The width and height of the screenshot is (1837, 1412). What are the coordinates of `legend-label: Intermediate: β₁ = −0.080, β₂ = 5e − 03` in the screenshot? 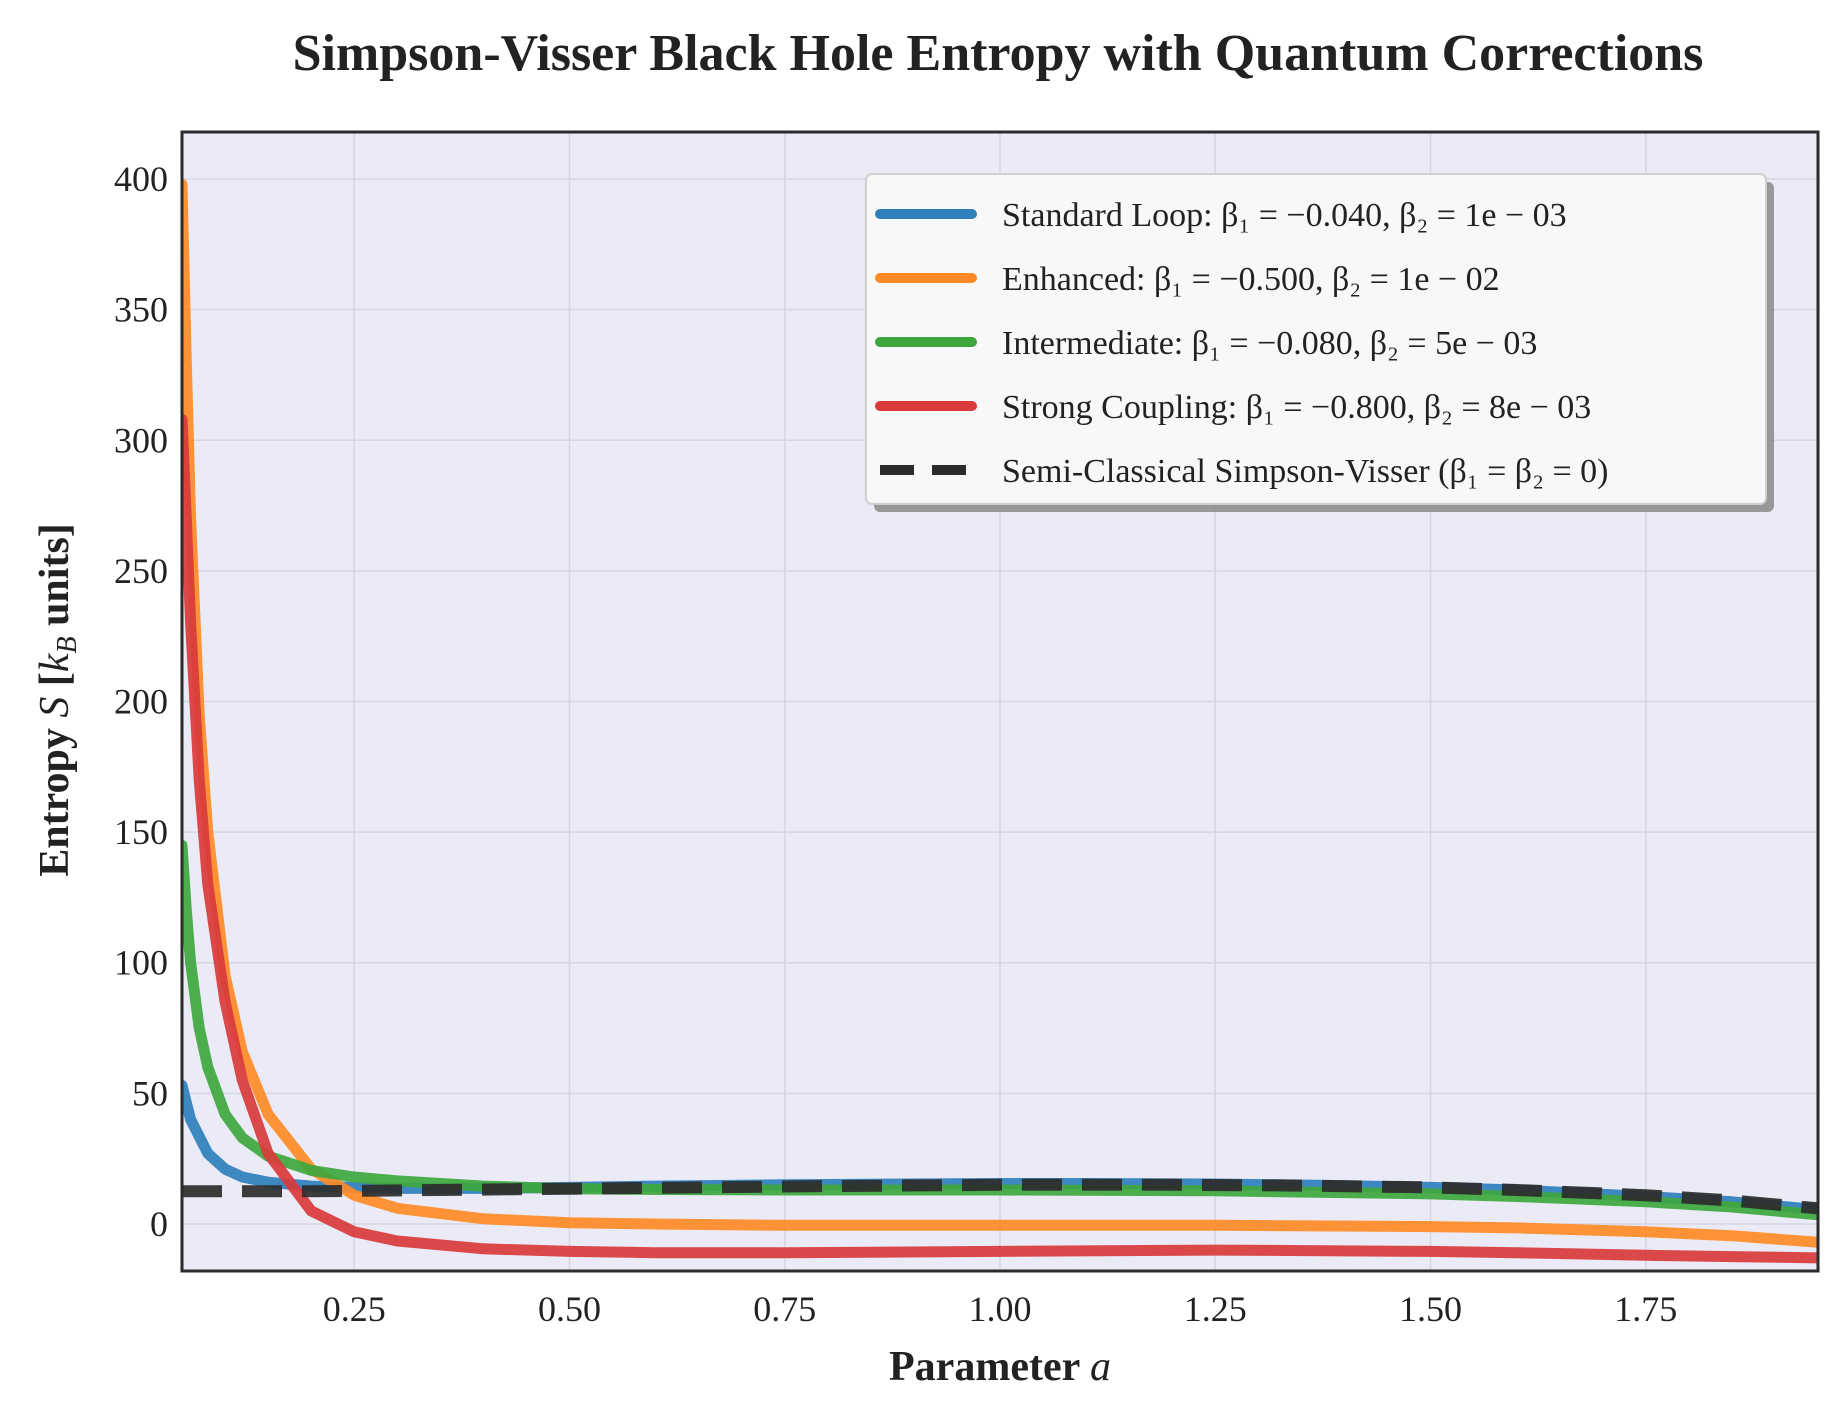 It's located at (1269, 343).